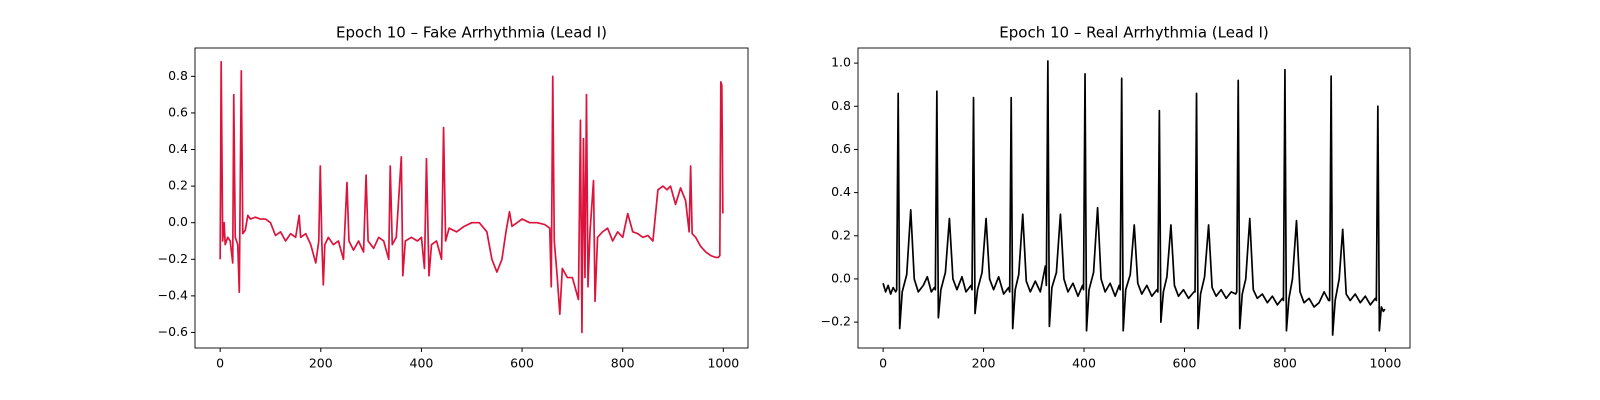  What do you see at coordinates (471, 33) in the screenshot?
I see `chart-title: Epoch 10 – Fake Arrhythmia (Lead I)` at bounding box center [471, 33].